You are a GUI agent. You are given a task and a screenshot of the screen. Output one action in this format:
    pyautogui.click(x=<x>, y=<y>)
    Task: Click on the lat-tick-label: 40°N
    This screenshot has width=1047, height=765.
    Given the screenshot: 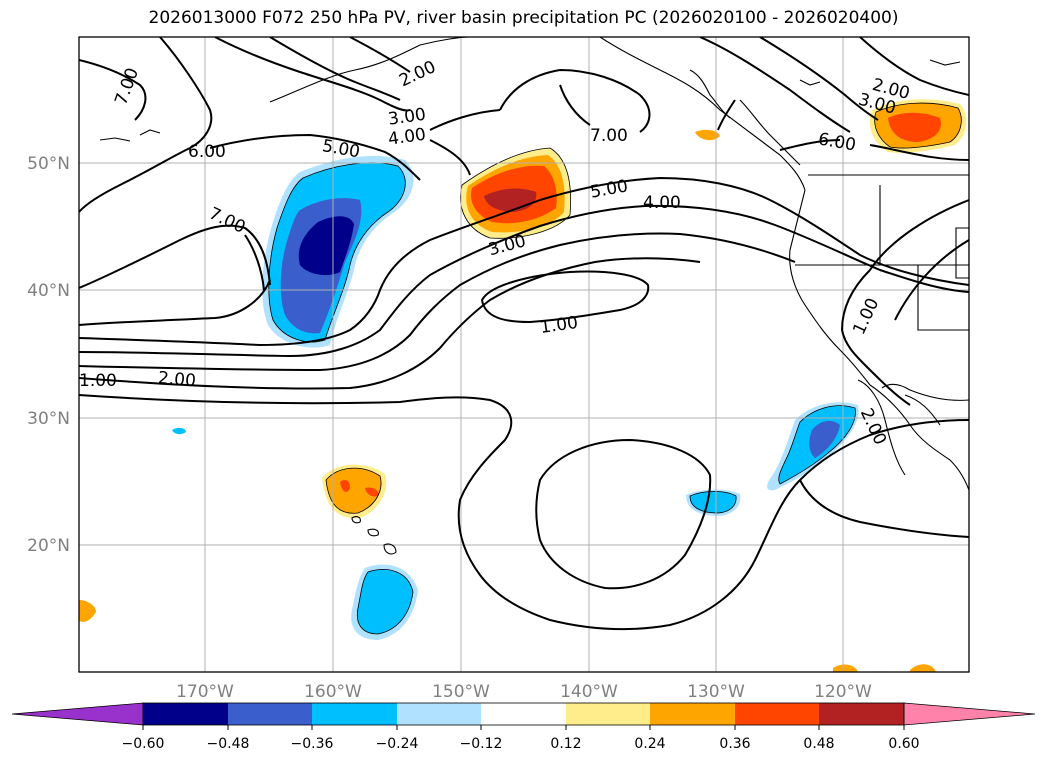 What is the action you would take?
    pyautogui.click(x=48, y=291)
    